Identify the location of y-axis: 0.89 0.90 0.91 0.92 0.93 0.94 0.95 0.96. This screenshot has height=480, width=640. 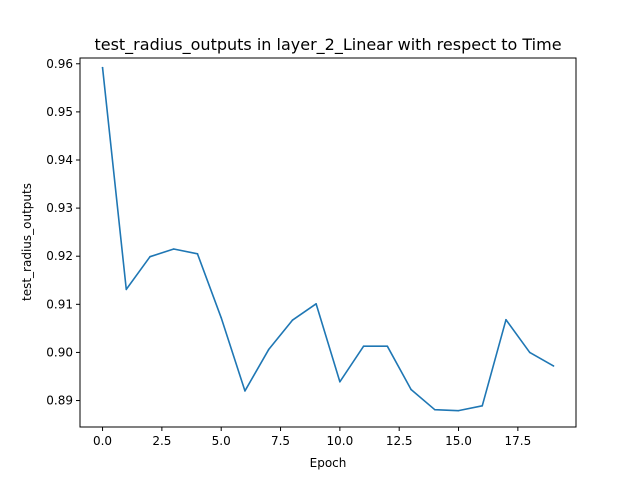
(63, 232).